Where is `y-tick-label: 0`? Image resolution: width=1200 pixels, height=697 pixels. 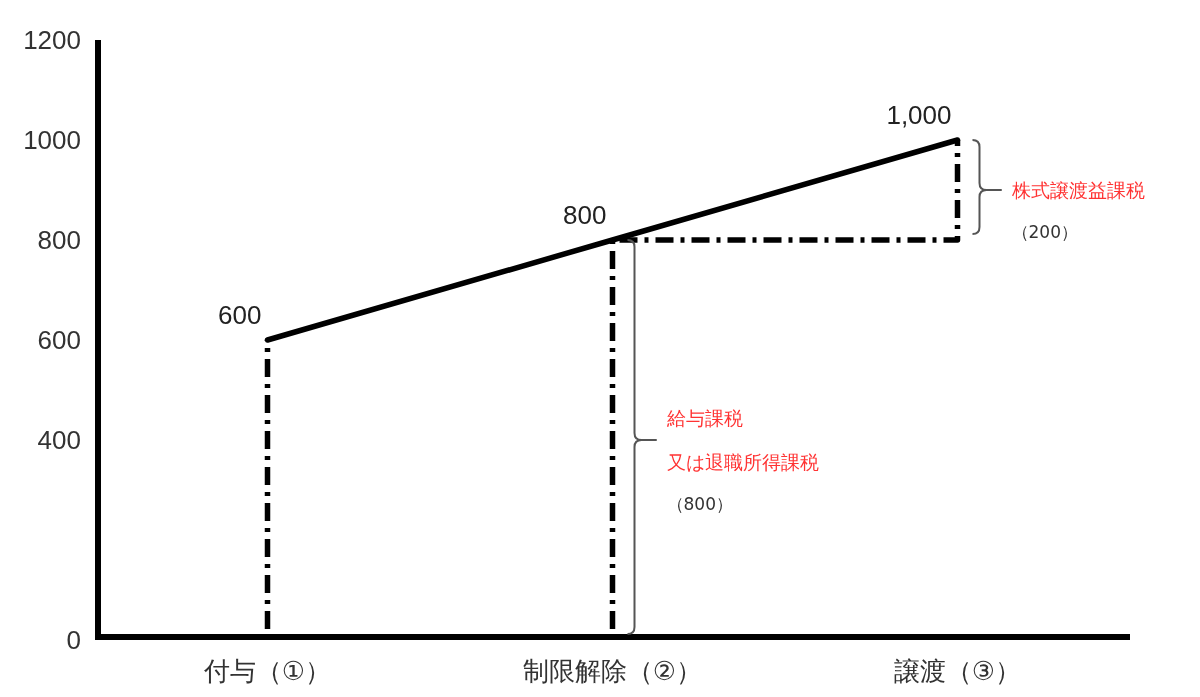
y-tick-label: 0 is located at coordinates (73, 640).